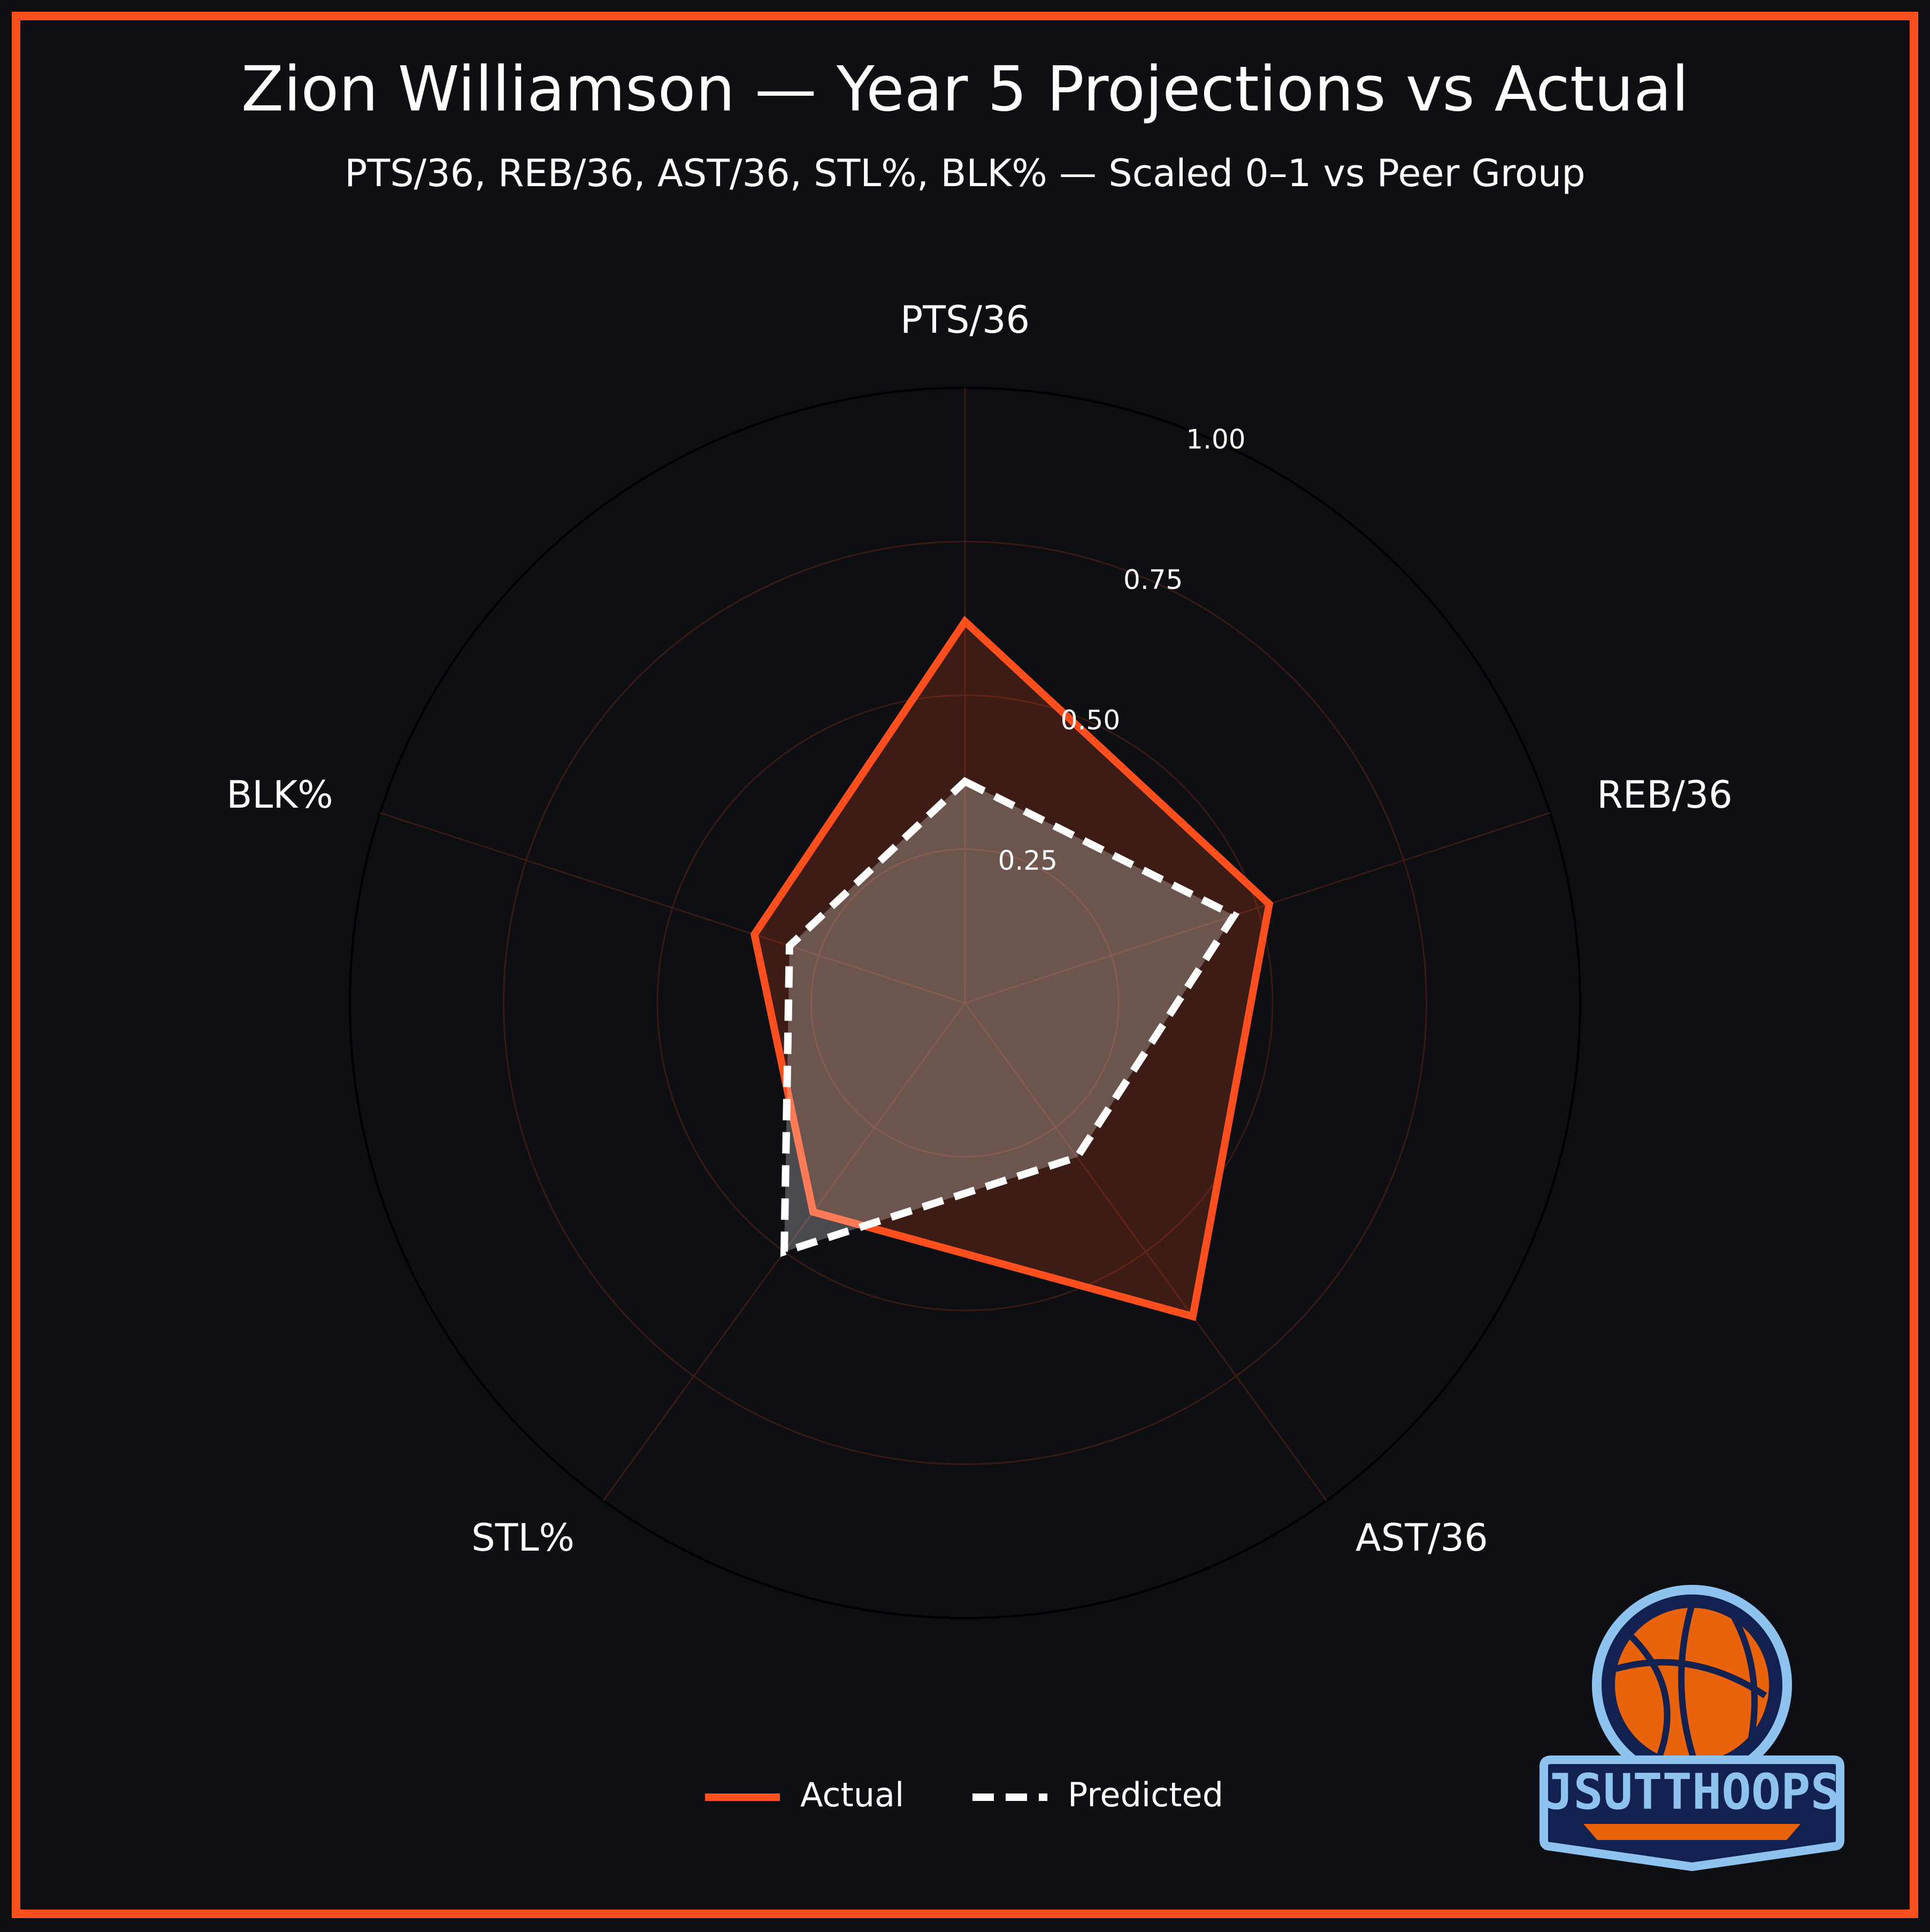 The width and height of the screenshot is (1930, 1932). I want to click on r-tick-label: 0.50, so click(1090, 719).